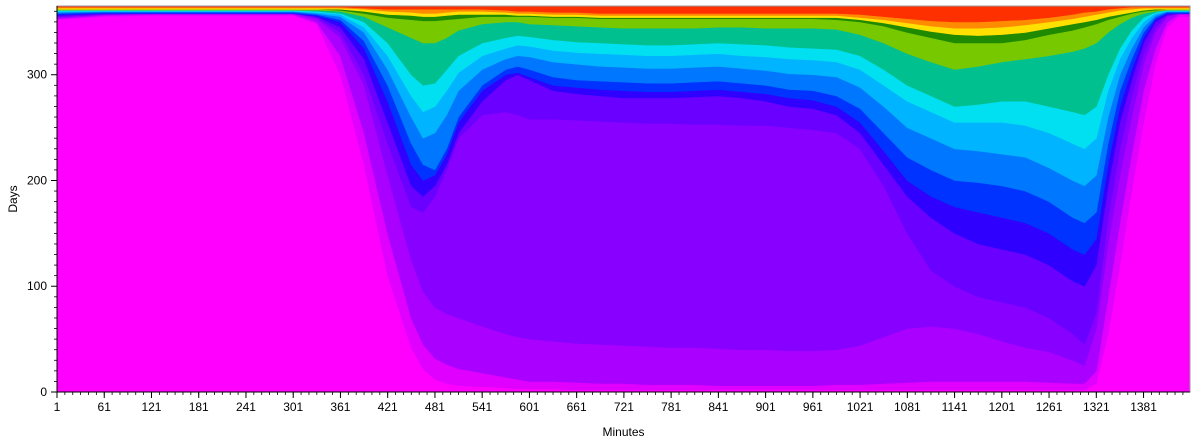  Describe the element at coordinates (766, 407) in the screenshot. I see `x-tick-label: 901` at that location.